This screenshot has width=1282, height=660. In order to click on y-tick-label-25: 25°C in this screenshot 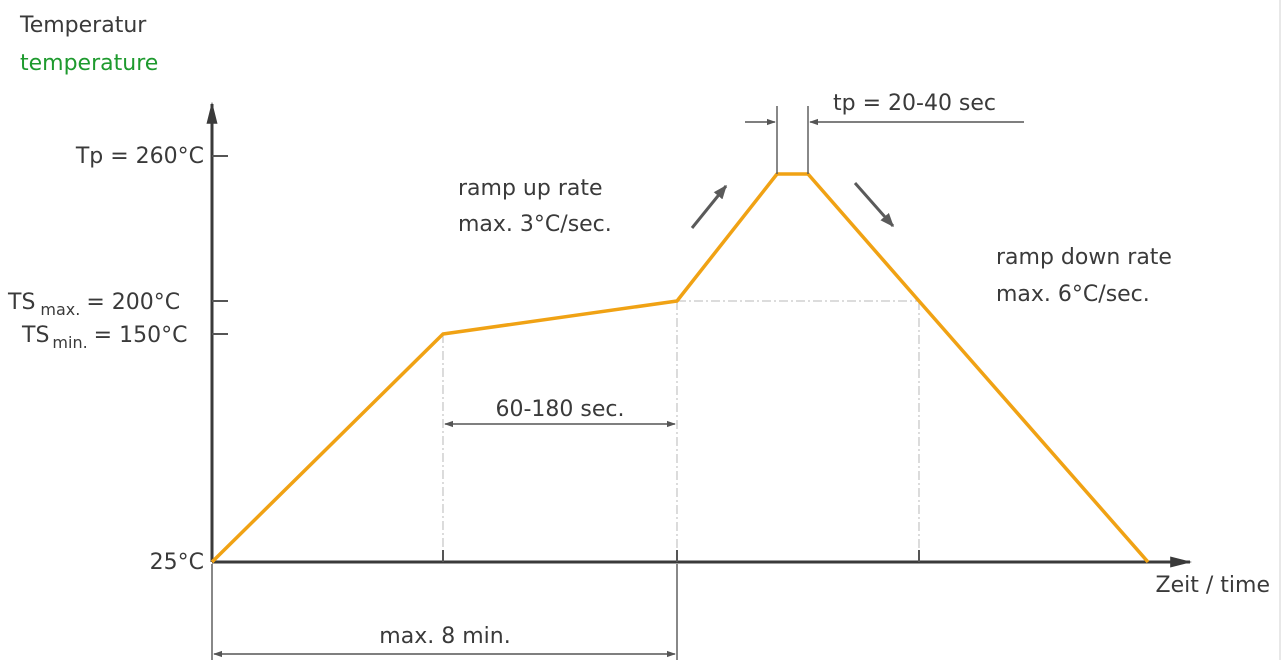, I will do `click(177, 562)`.